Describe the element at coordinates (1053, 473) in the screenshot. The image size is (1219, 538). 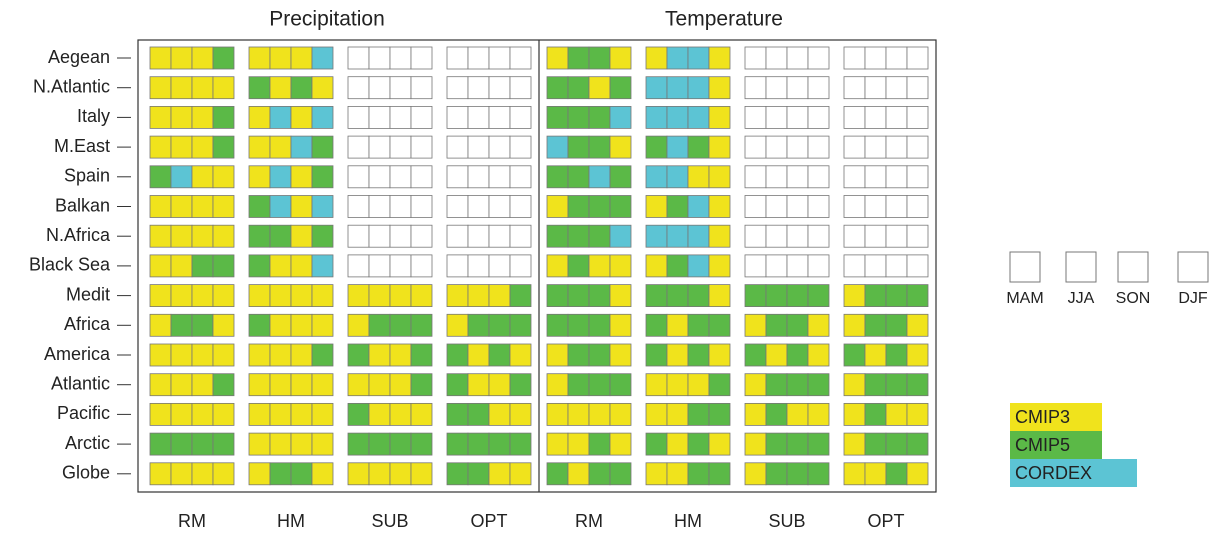
I see `legend-label: CORDEX` at that location.